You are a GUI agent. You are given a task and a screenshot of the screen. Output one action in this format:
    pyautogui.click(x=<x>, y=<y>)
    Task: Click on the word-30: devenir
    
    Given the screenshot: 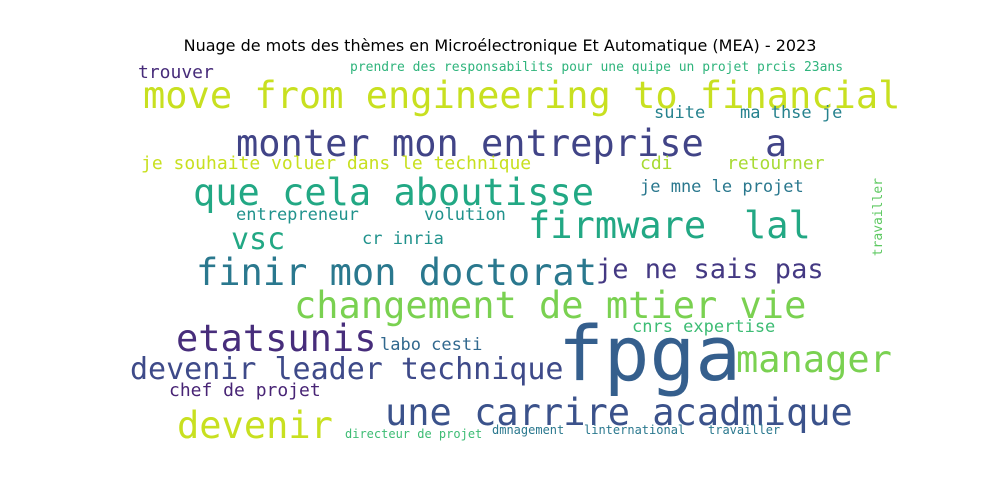 What is the action you would take?
    pyautogui.click(x=255, y=425)
    